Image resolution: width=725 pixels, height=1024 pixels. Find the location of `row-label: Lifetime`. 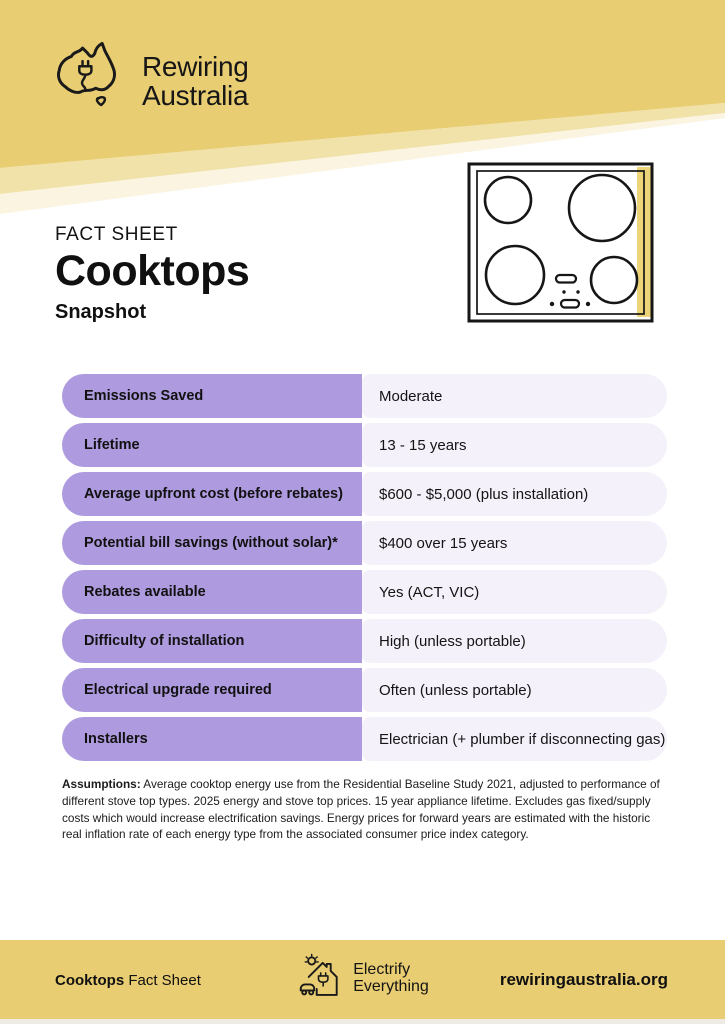

row-label: Lifetime is located at coordinates (212, 445).